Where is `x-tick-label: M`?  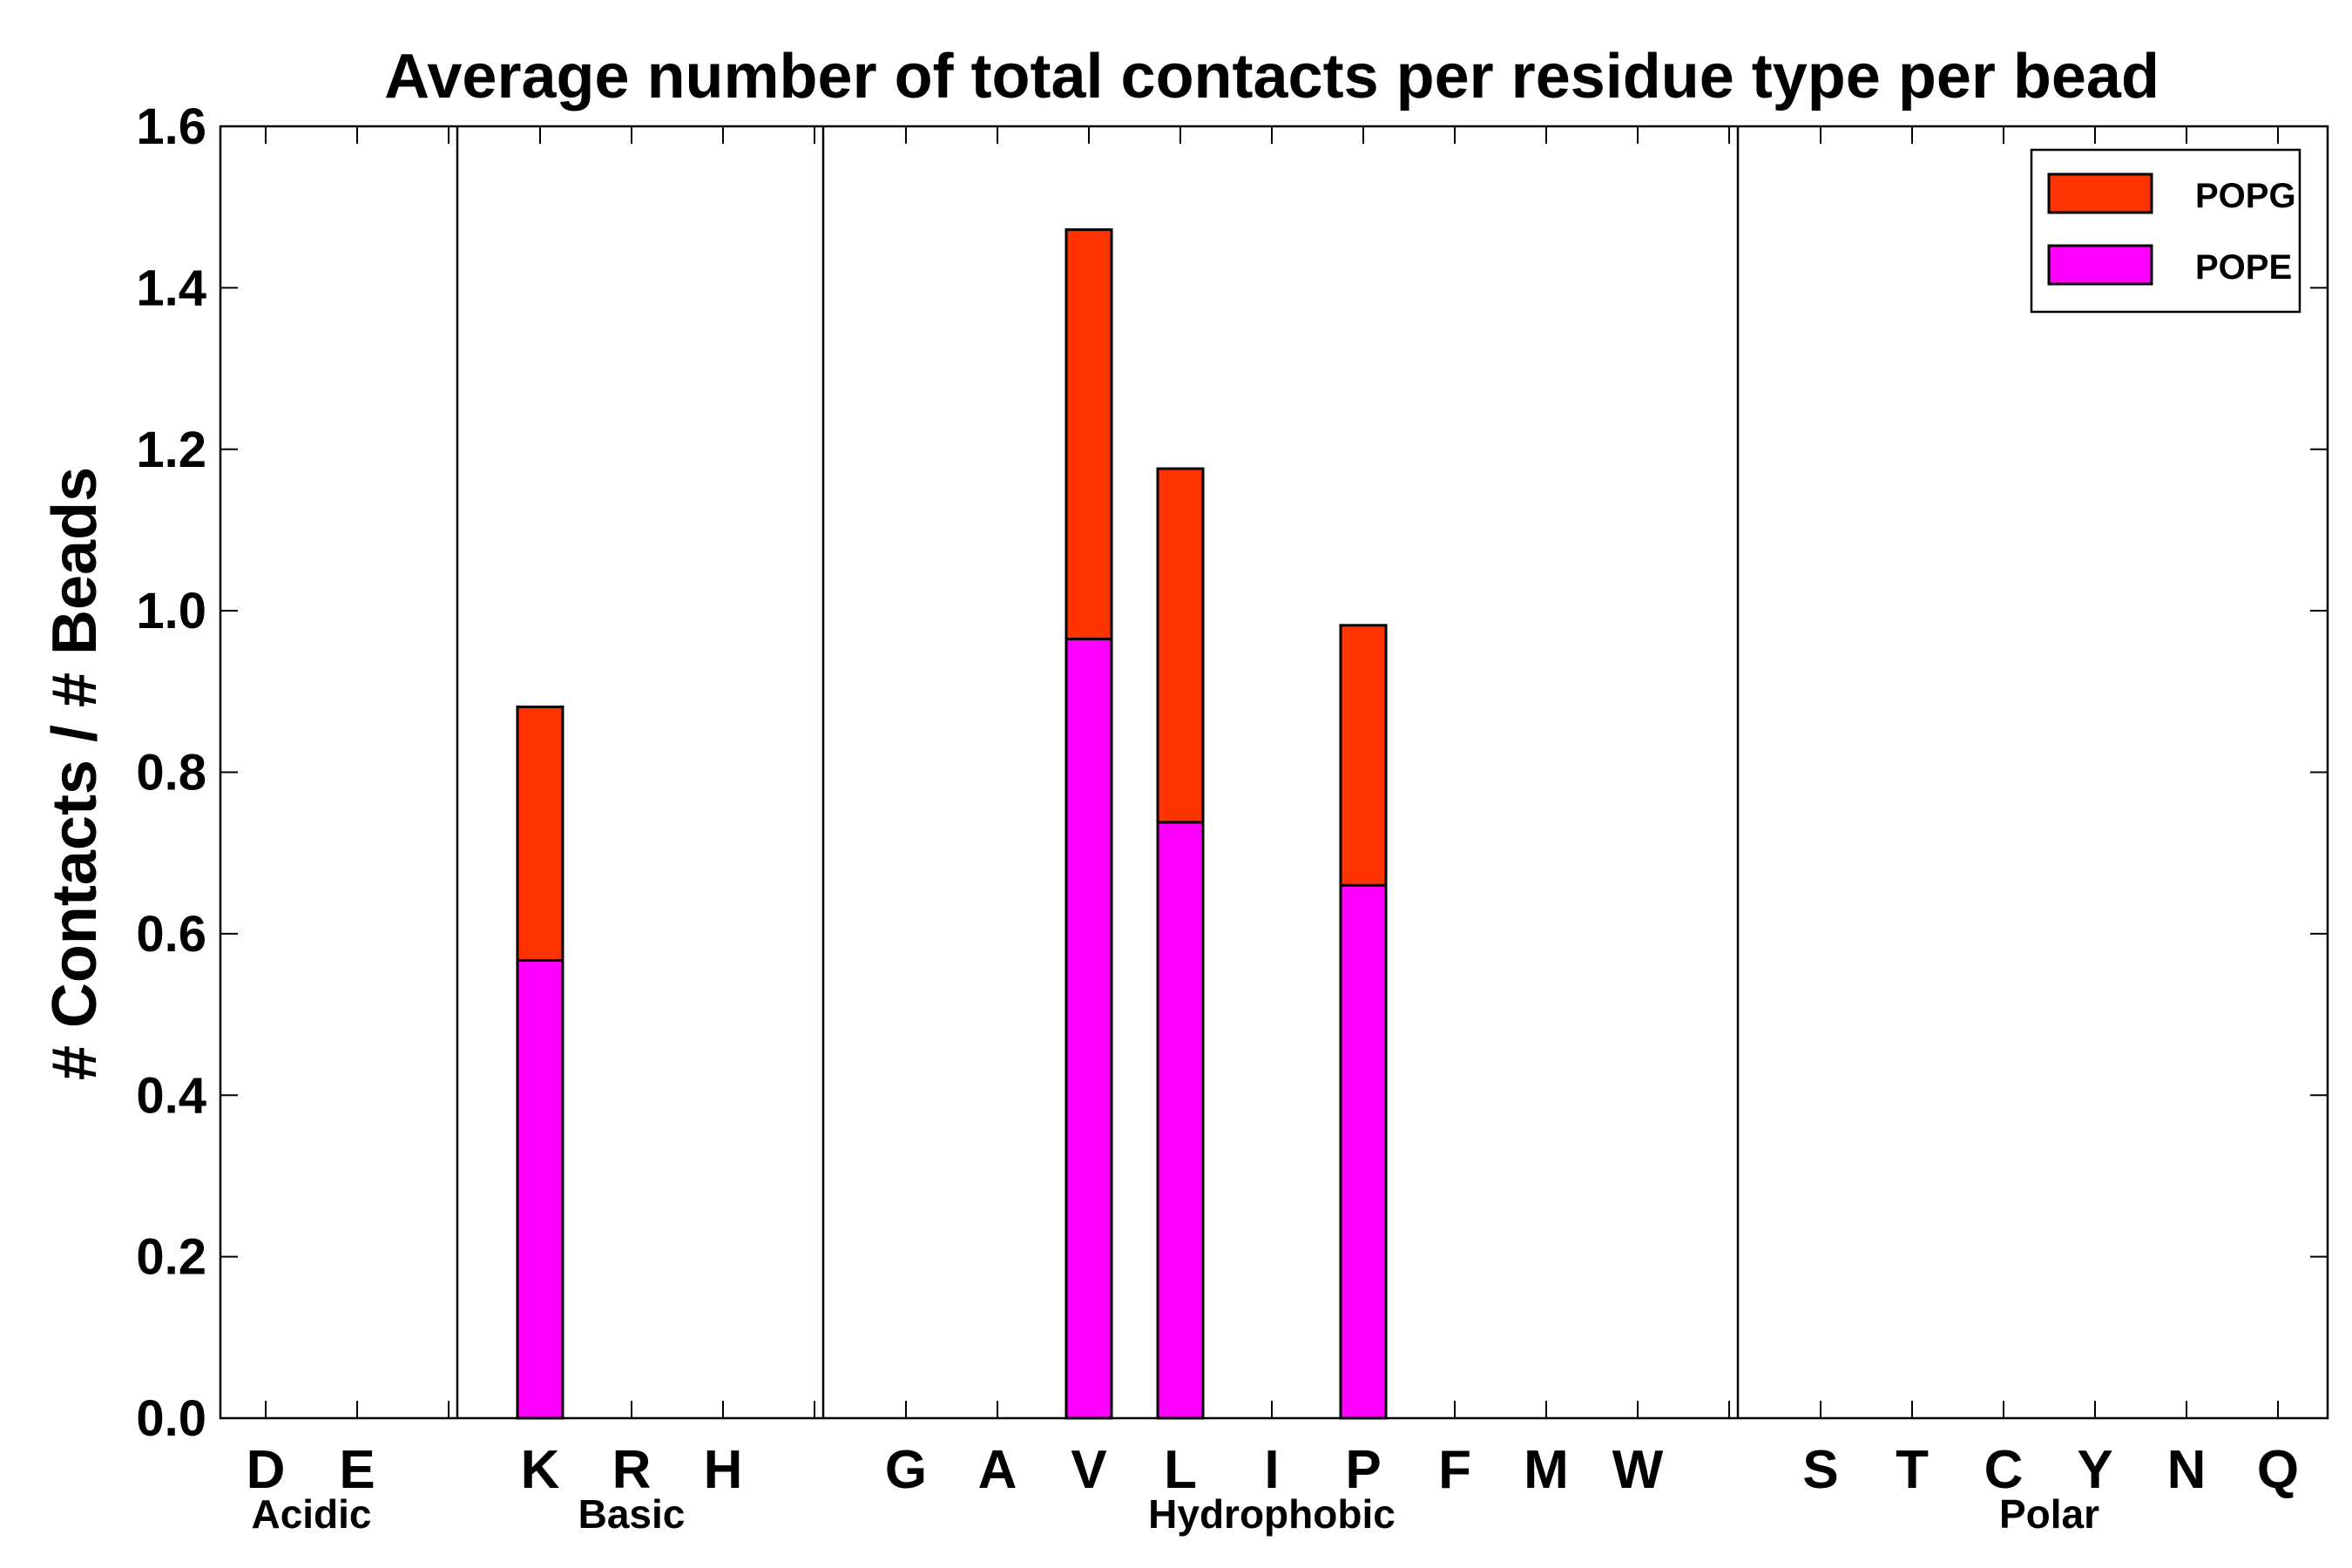 x-tick-label: M is located at coordinates (1546, 1470).